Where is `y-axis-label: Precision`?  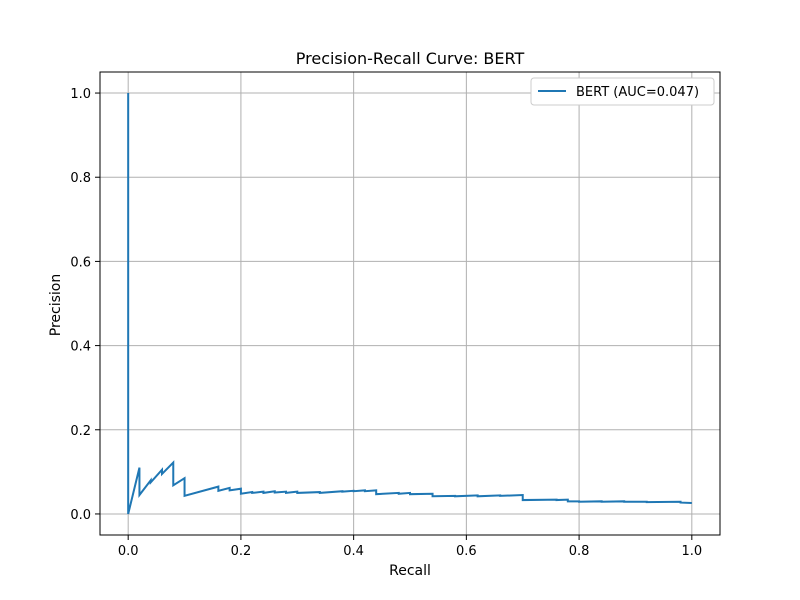
y-axis-label: Precision is located at coordinates (56, 305).